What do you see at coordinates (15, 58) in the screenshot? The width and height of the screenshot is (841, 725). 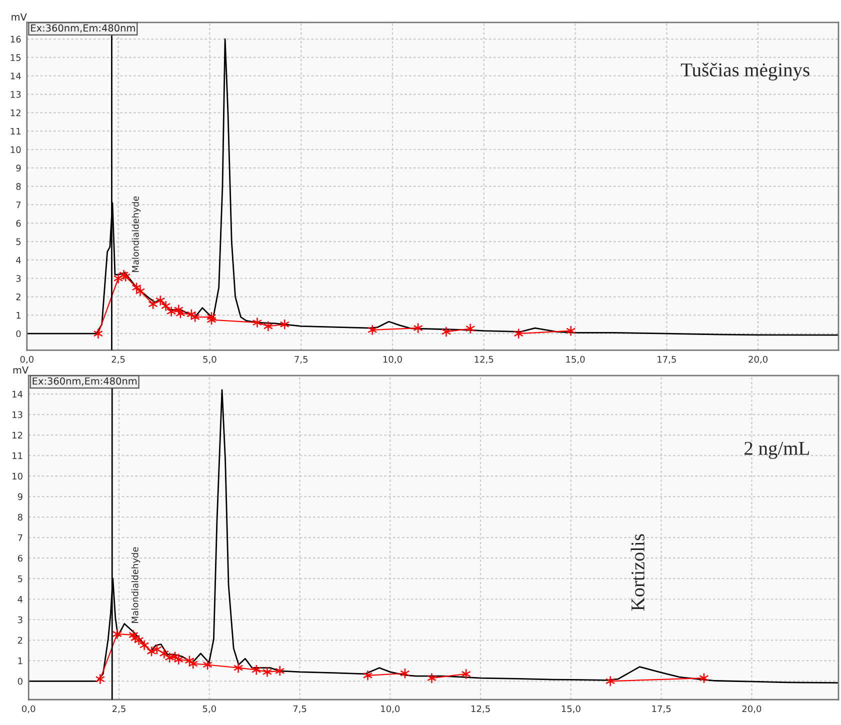 I see `y-tick-label: 15` at bounding box center [15, 58].